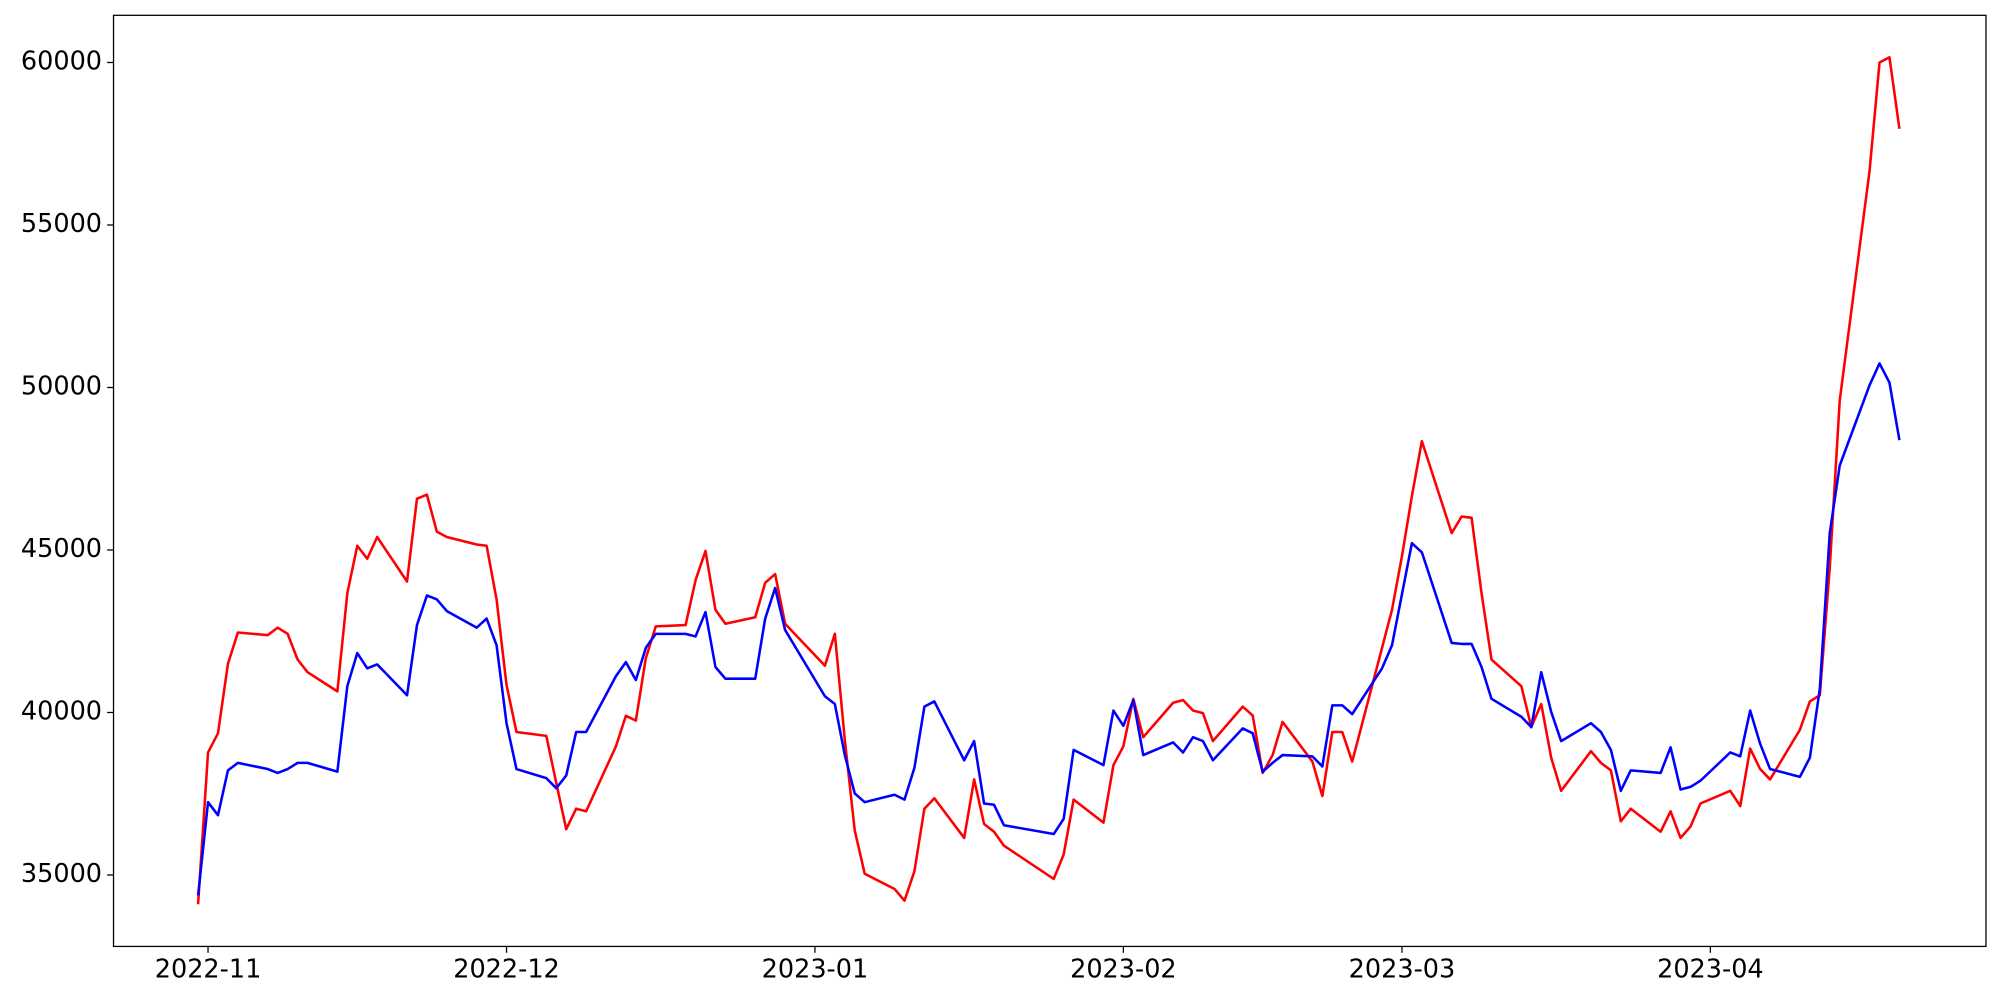 This screenshot has width=2000, height=1000. Describe the element at coordinates (1123, 970) in the screenshot. I see `x-tick-label: 2023-02` at that location.